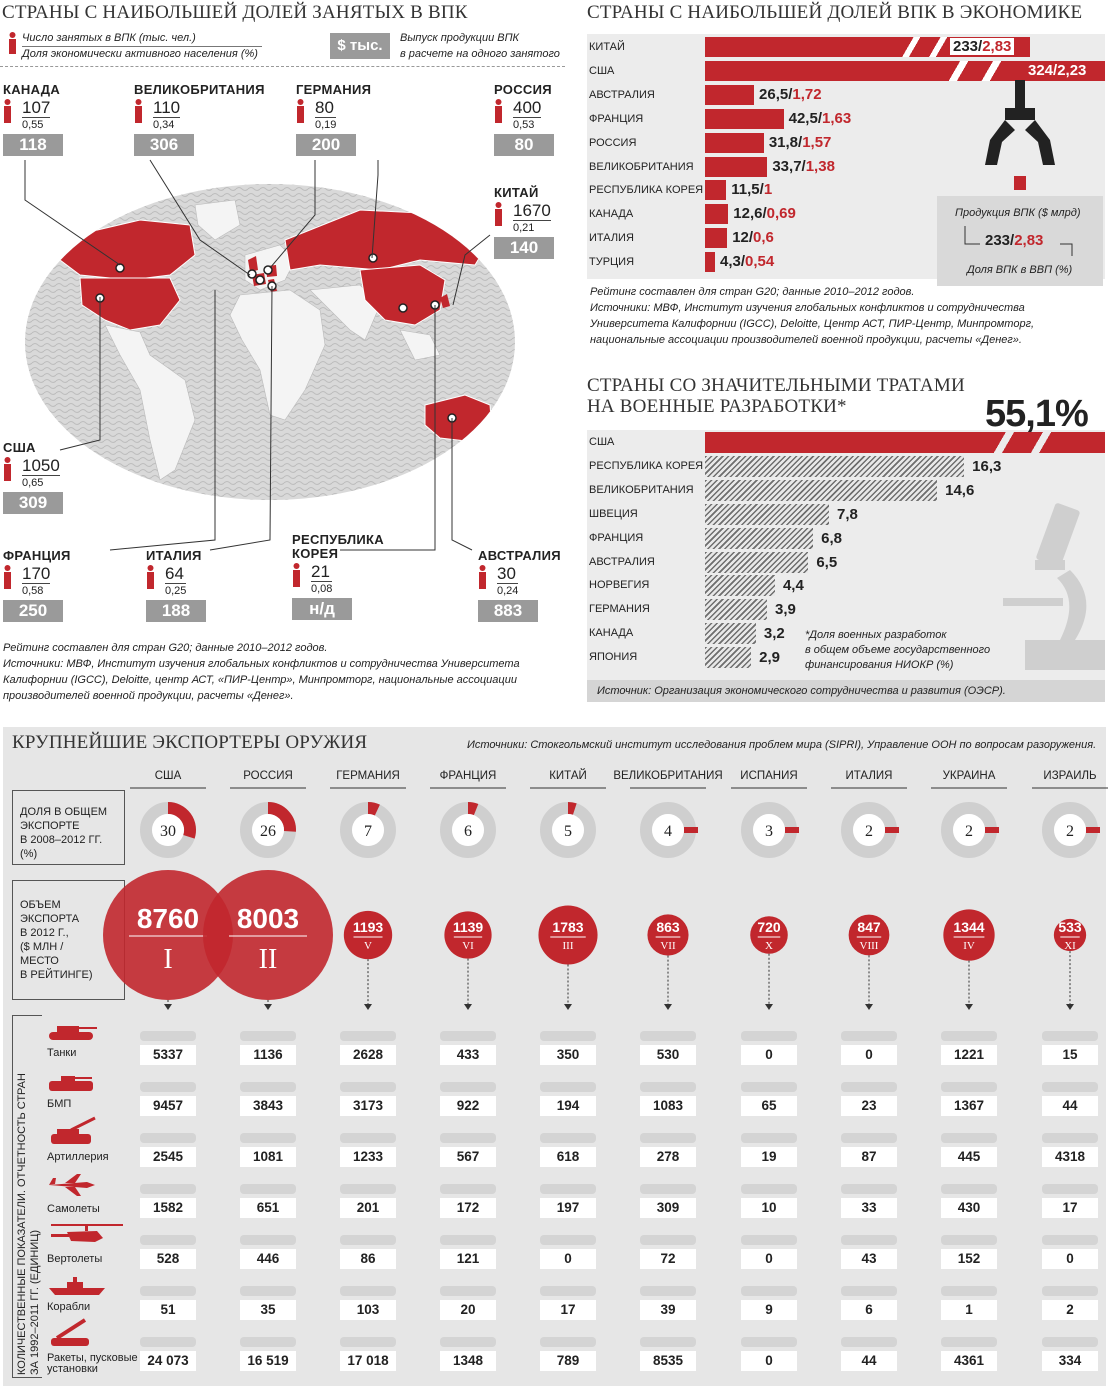 Image resolution: width=1109 pixels, height=1386 pixels. I want to click on bar-category: США, so click(602, 442).